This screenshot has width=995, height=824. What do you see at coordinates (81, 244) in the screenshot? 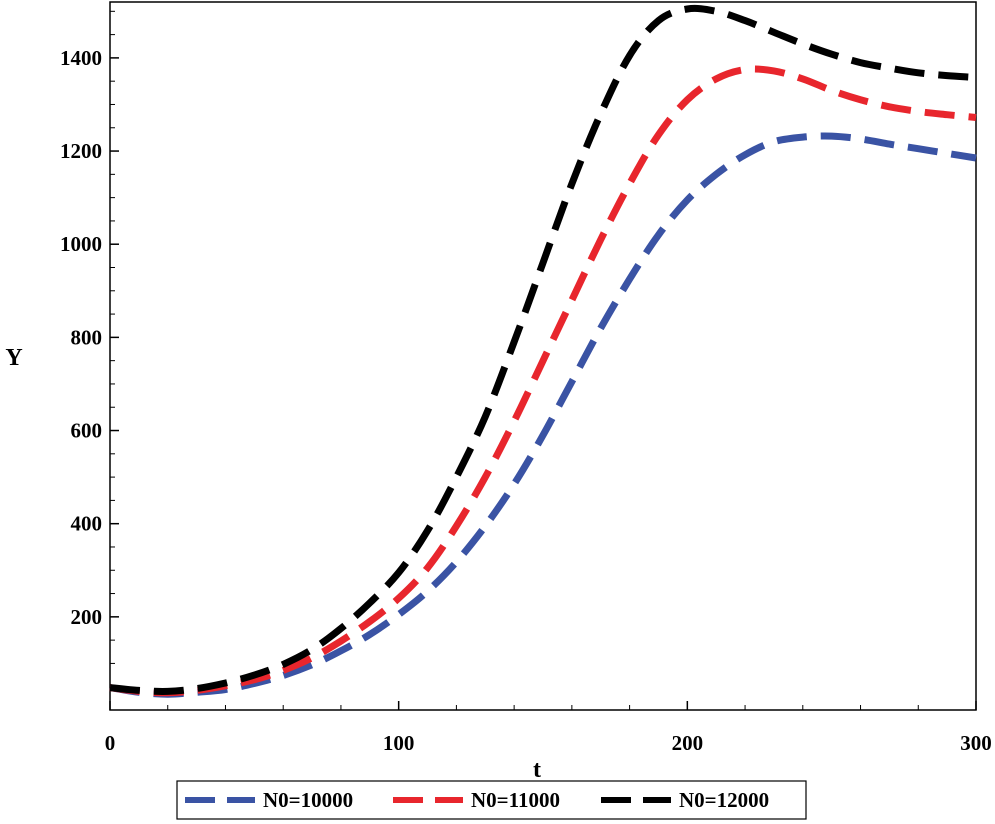
I see `y-tick-label: 1000` at bounding box center [81, 244].